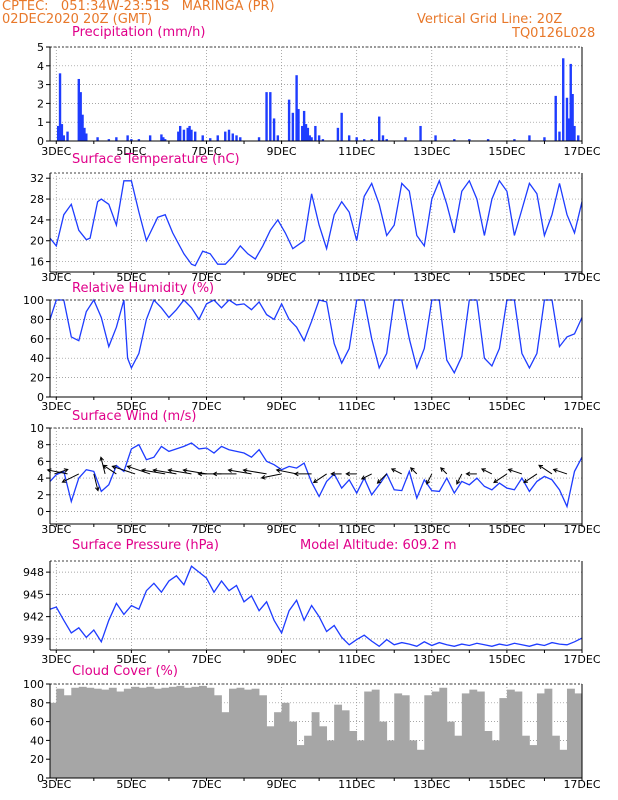  I want to click on y-tick-label: 24, so click(37, 220).